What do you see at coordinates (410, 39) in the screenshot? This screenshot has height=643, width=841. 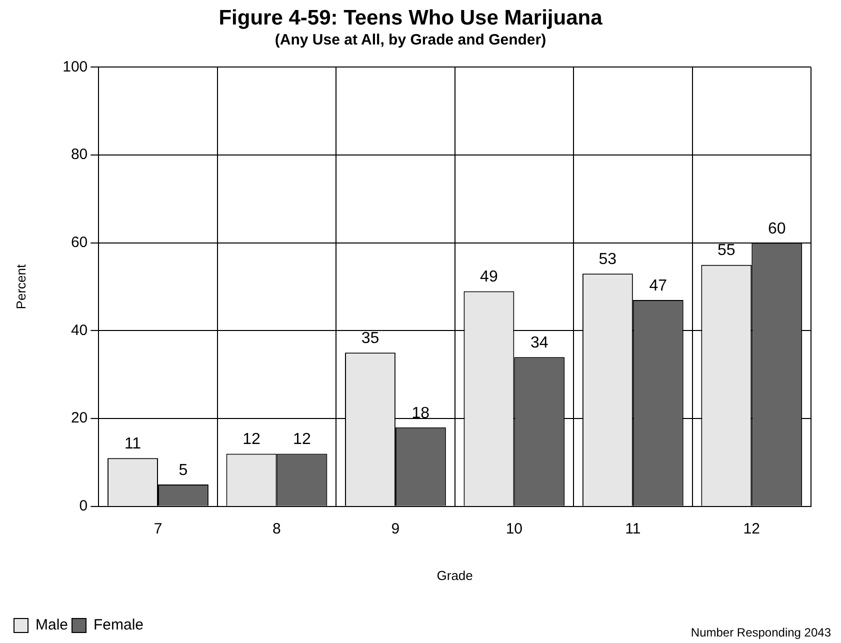 I see `chart-subtitle: (Any Use at All, by Grade and Gender)` at bounding box center [410, 39].